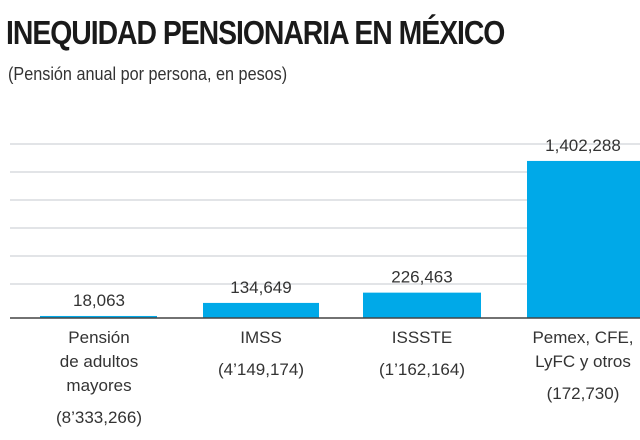 The width and height of the screenshot is (640, 440). Describe the element at coordinates (422, 354) in the screenshot. I see `category-label: ISSSTE (1’162,164)` at that location.